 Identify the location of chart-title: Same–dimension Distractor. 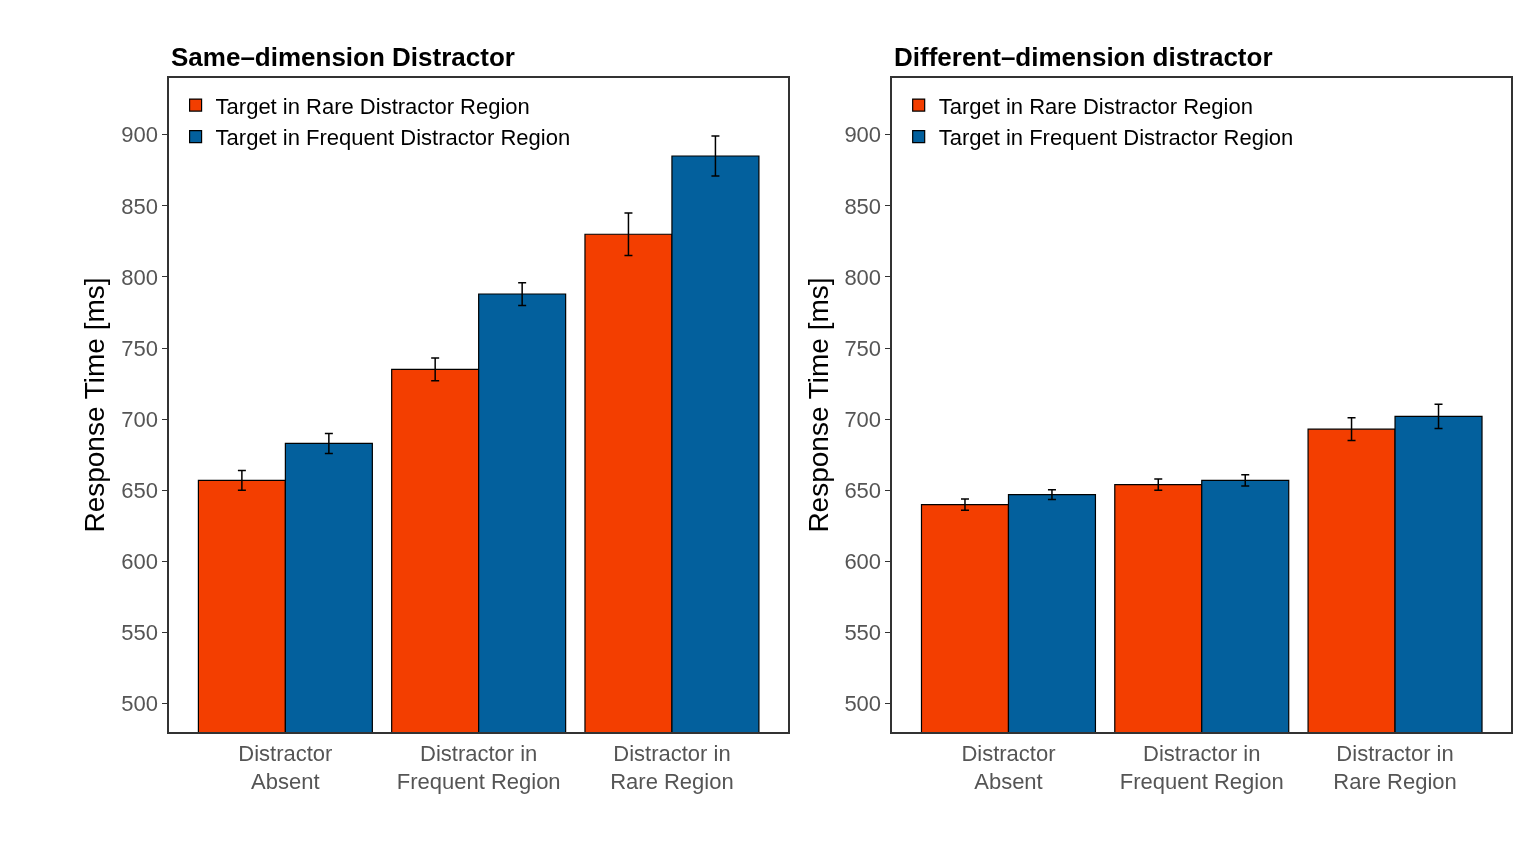
(343, 57).